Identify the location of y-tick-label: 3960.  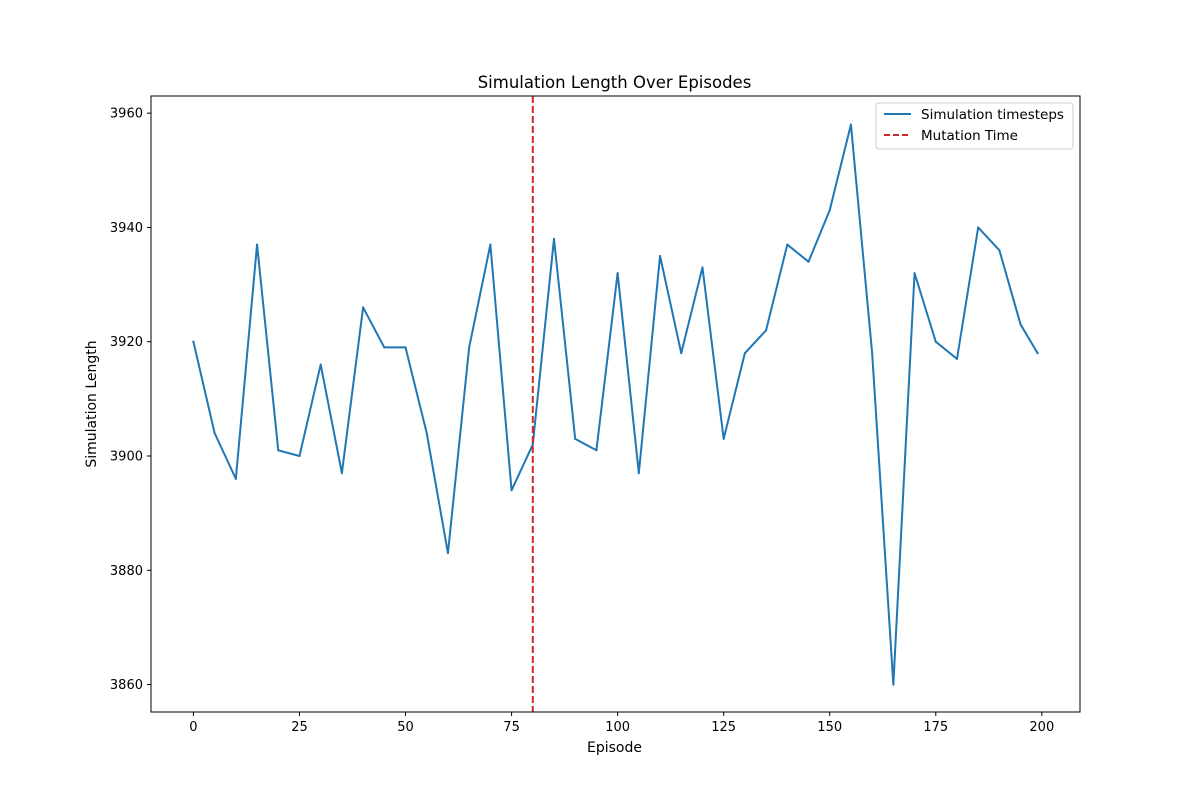
(126, 114).